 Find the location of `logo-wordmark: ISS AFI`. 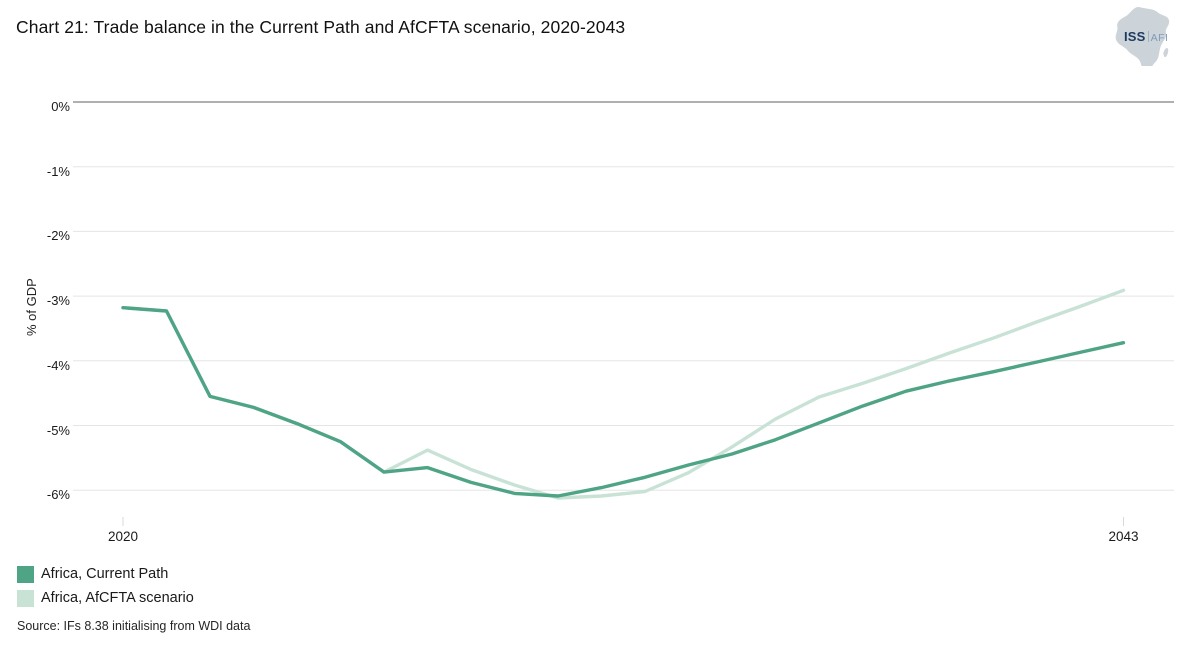

logo-wordmark: ISS AFI is located at coordinates (1146, 37).